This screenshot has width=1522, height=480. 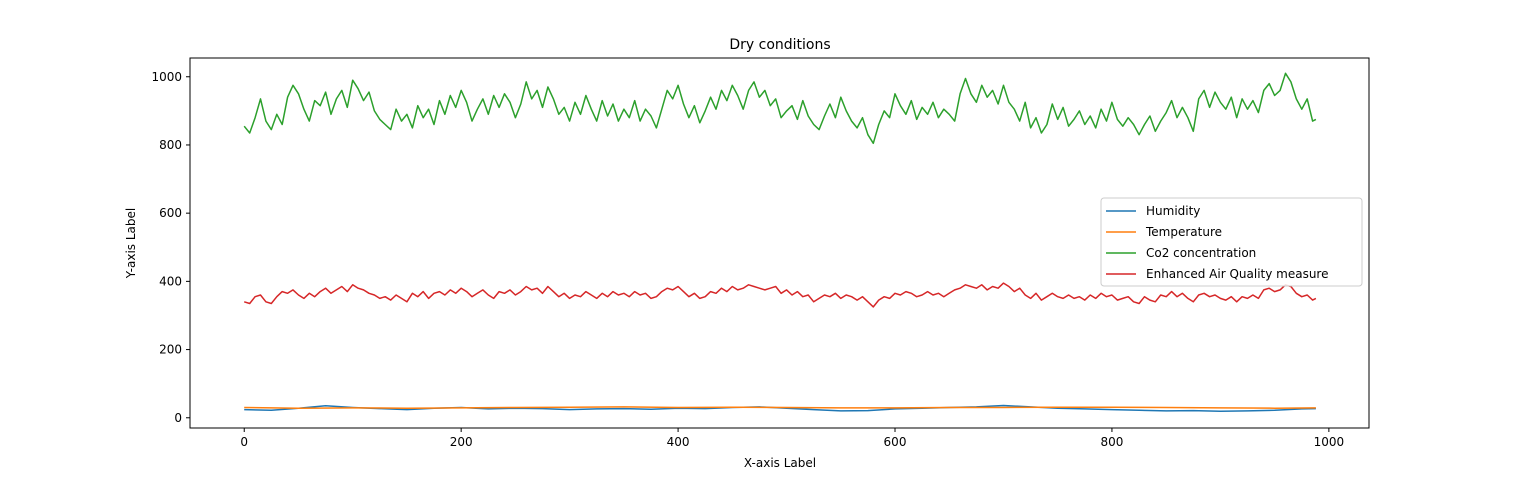 What do you see at coordinates (895, 442) in the screenshot?
I see `x-tick-label: 600` at bounding box center [895, 442].